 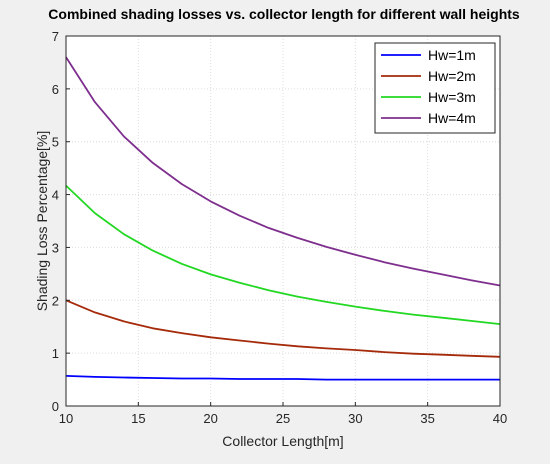 What do you see at coordinates (500, 418) in the screenshot?
I see `x-tick-label: 40` at bounding box center [500, 418].